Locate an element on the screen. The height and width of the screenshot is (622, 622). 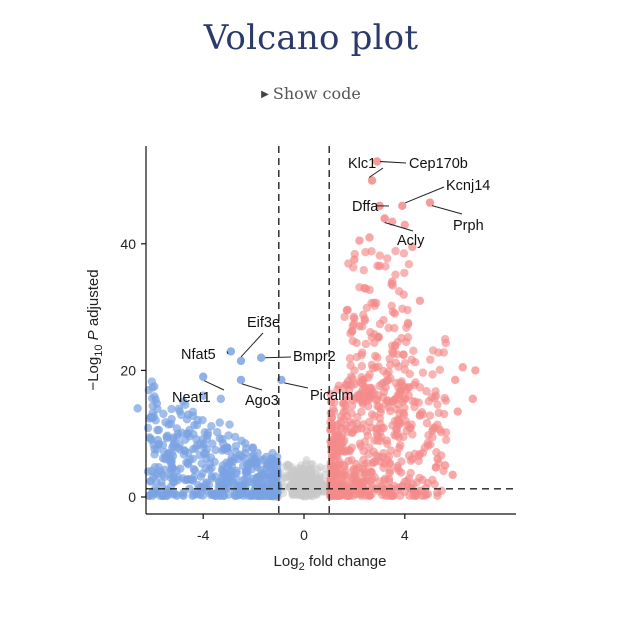
upregulated-points is located at coordinates (388, 373).